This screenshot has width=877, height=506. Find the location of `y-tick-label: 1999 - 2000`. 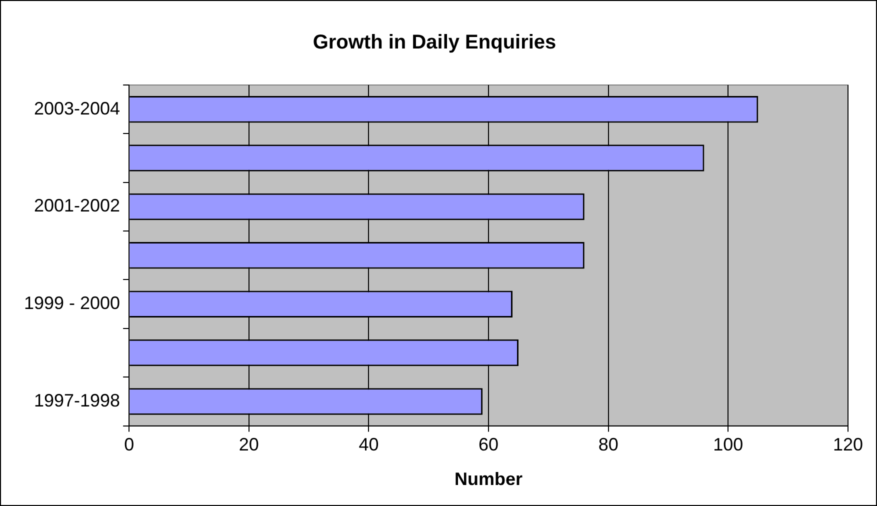

y-tick-label: 1999 - 2000 is located at coordinates (72, 303).